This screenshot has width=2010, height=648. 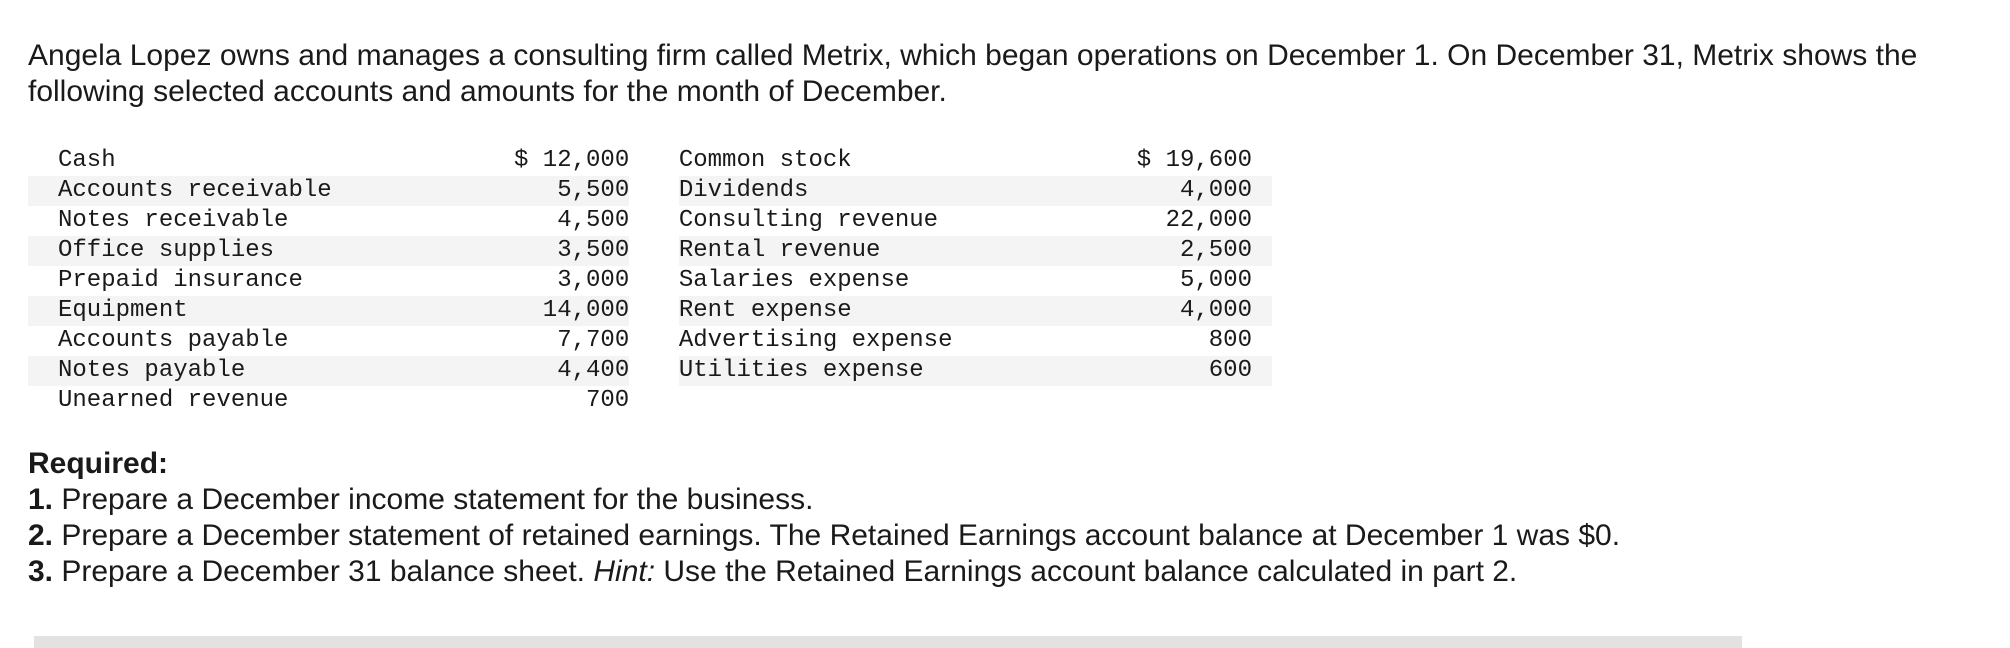 I want to click on account-name: Advertising expense, so click(x=815, y=340).